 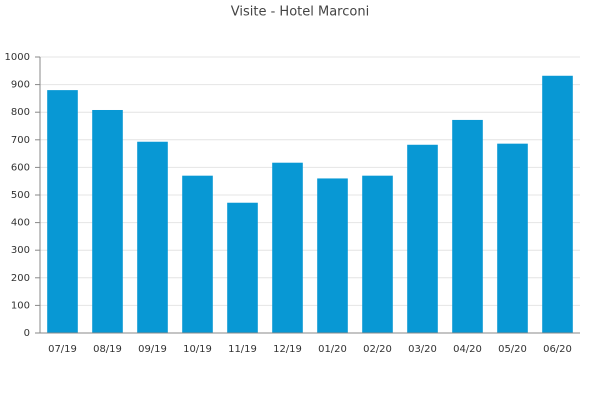 What do you see at coordinates (242, 349) in the screenshot?
I see `x-tick-label: 11/19` at bounding box center [242, 349].